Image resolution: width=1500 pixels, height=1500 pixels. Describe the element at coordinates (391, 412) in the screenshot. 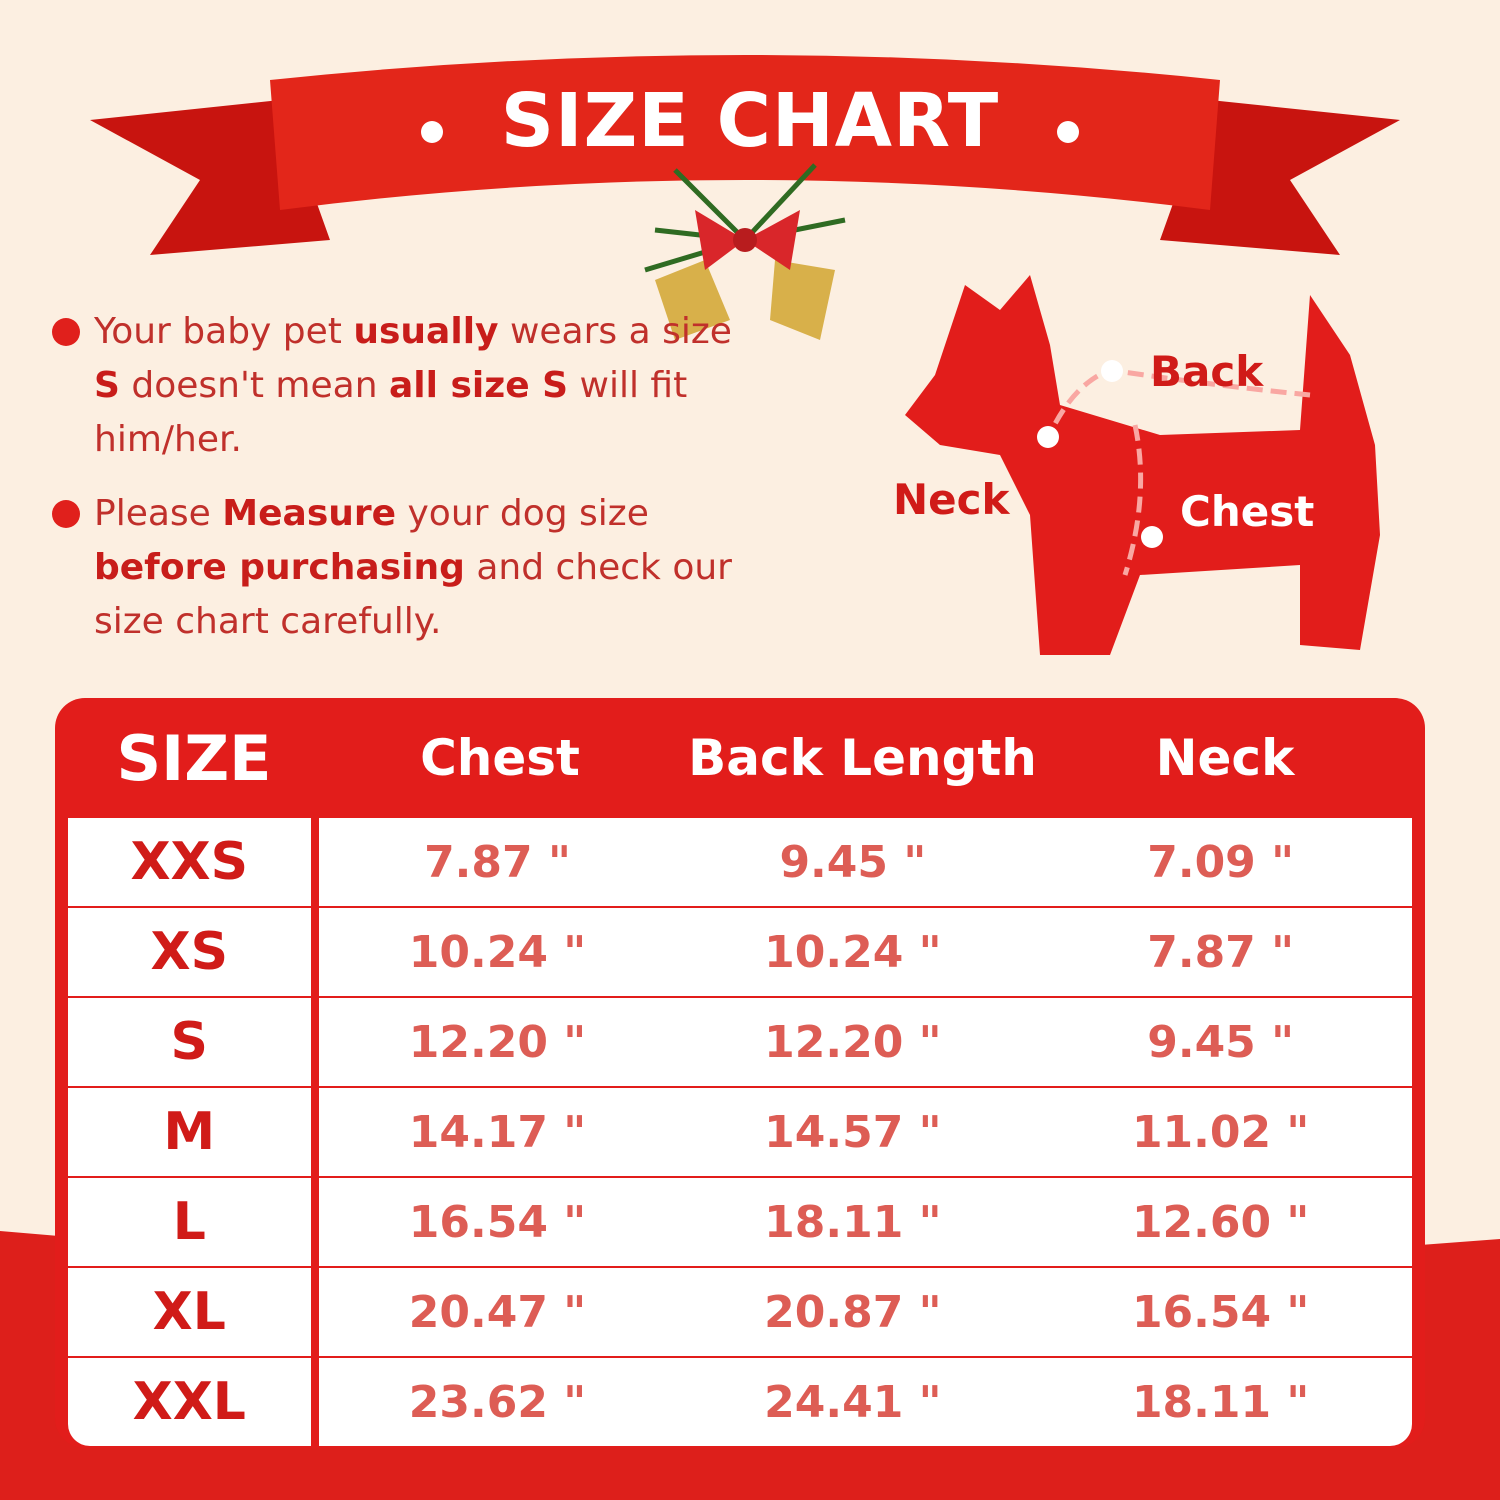

I see `text: will fit him/her.` at that location.